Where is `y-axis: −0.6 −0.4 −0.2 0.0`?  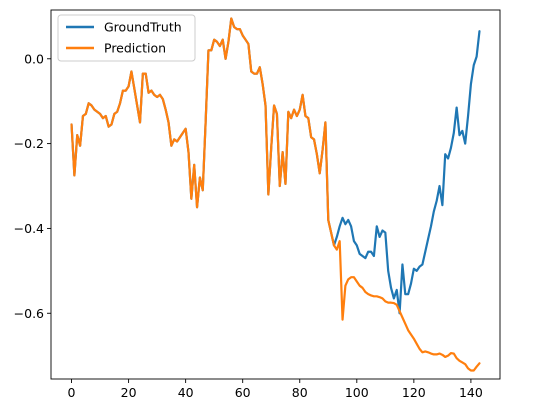
y-axis: −0.6 −0.4 −0.2 0.0 is located at coordinates (32, 186).